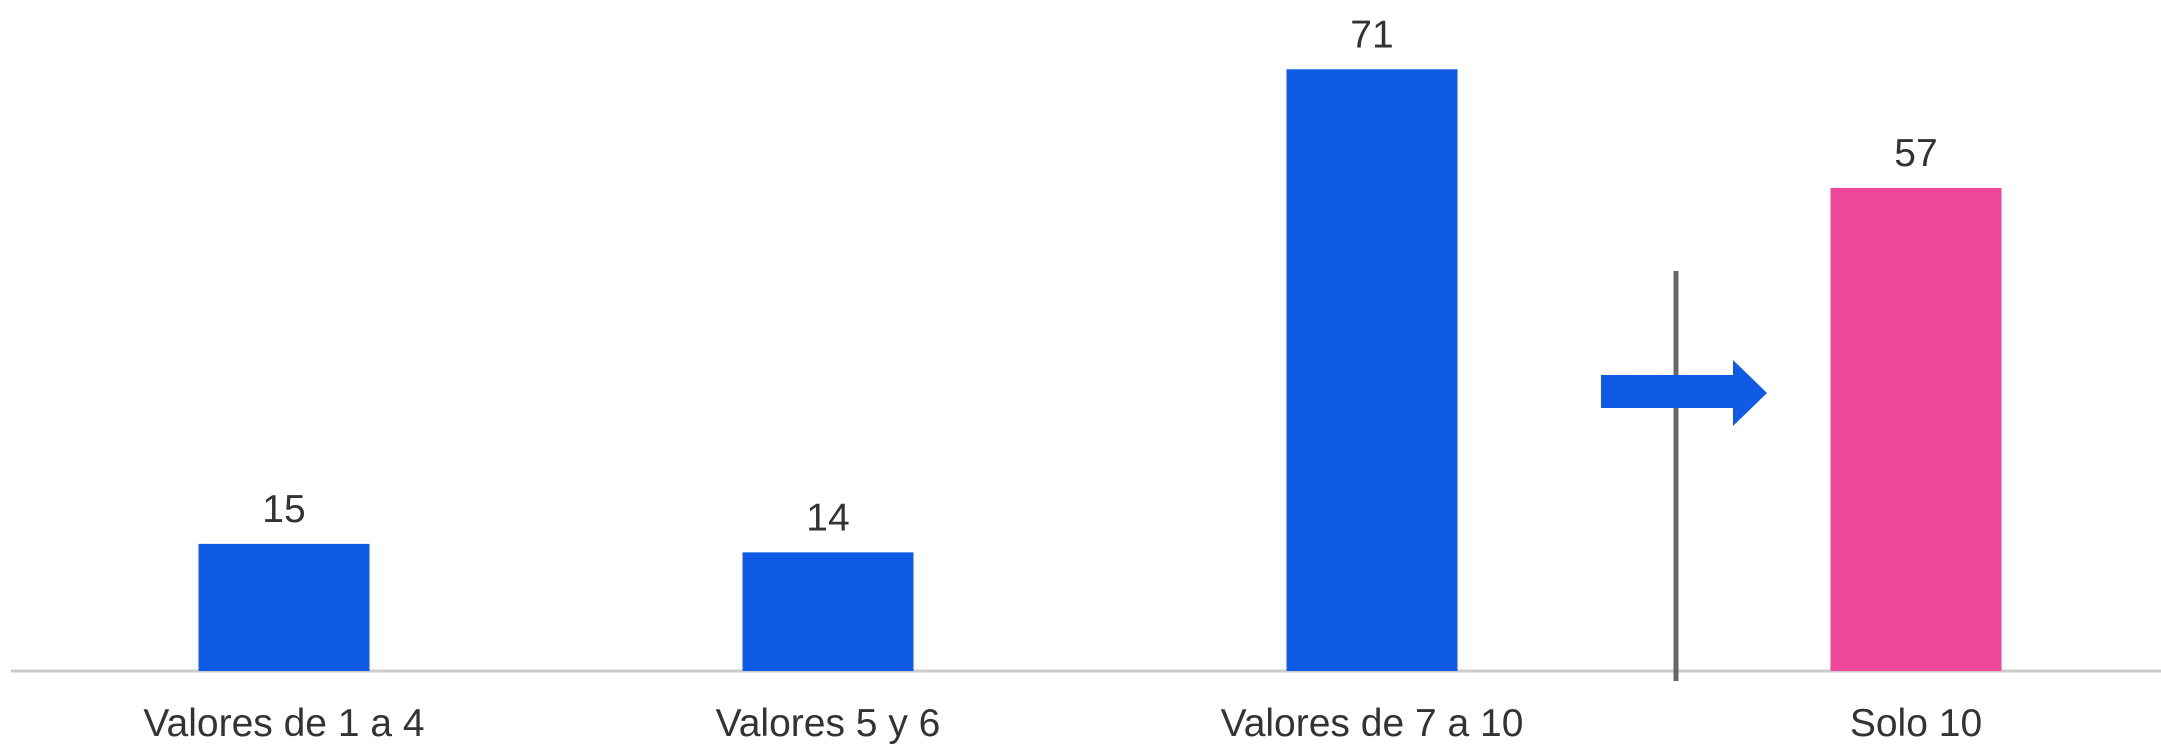  What do you see at coordinates (283, 509) in the screenshot?
I see `value-label: 15` at bounding box center [283, 509].